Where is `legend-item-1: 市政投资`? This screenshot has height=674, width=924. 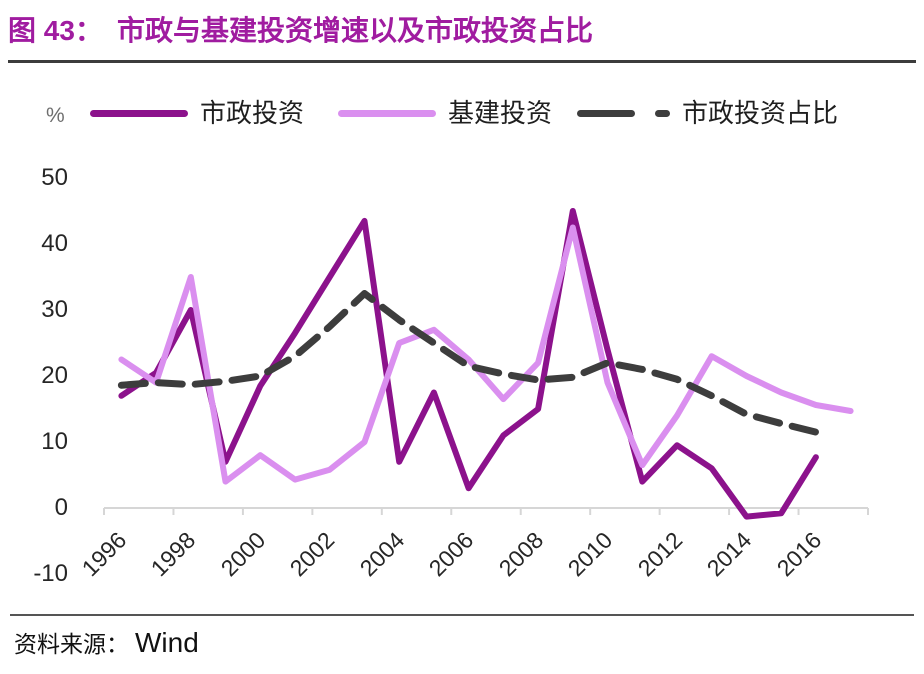
legend-item-1: 市政投资 is located at coordinates (197, 113).